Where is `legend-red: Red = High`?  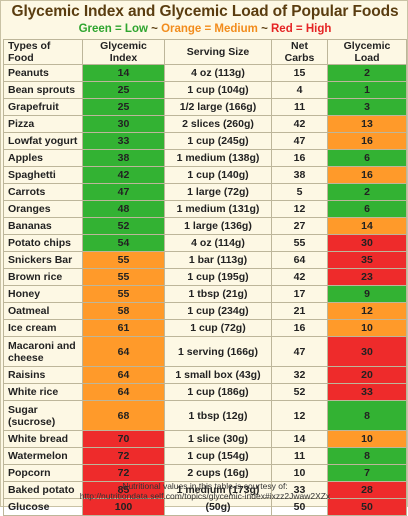
legend-red: Red = High is located at coordinates (301, 29).